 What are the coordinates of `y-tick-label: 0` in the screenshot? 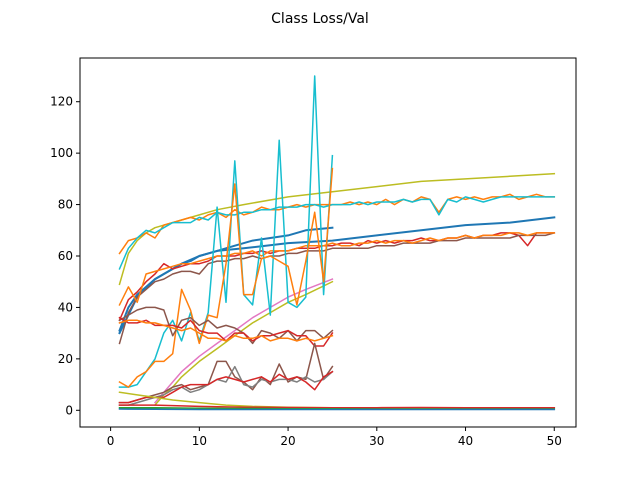 It's located at (69, 410).